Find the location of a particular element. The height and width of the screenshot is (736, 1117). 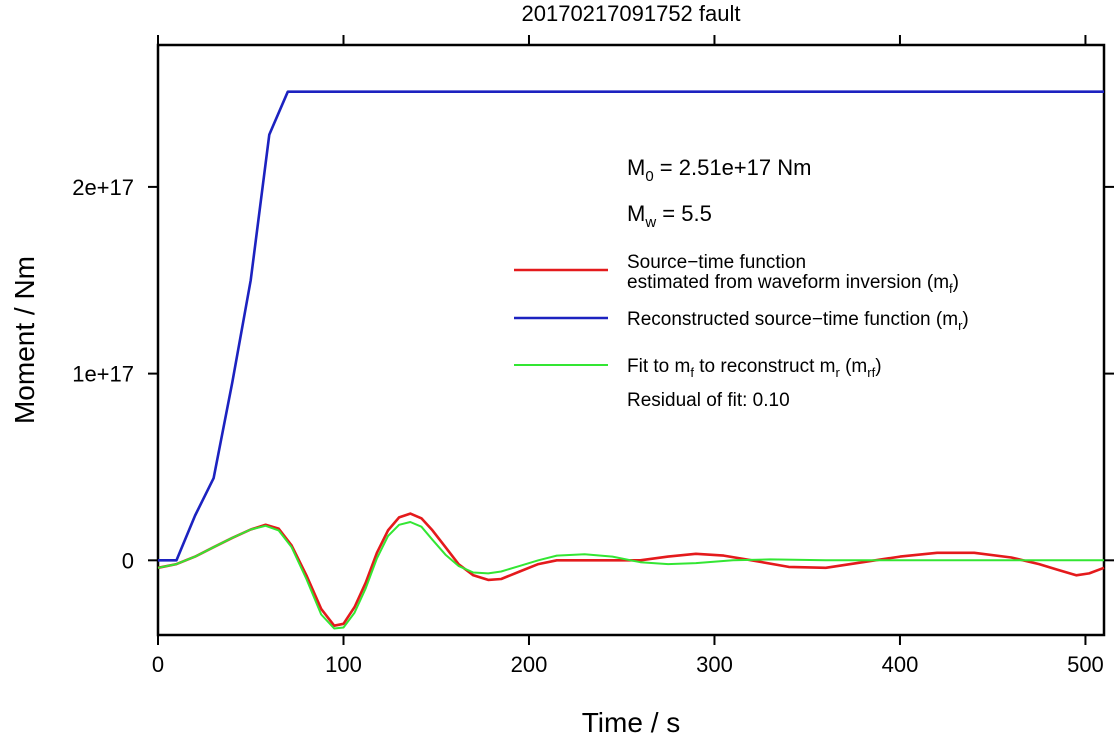

x-tick-label: 400 is located at coordinates (900, 664).